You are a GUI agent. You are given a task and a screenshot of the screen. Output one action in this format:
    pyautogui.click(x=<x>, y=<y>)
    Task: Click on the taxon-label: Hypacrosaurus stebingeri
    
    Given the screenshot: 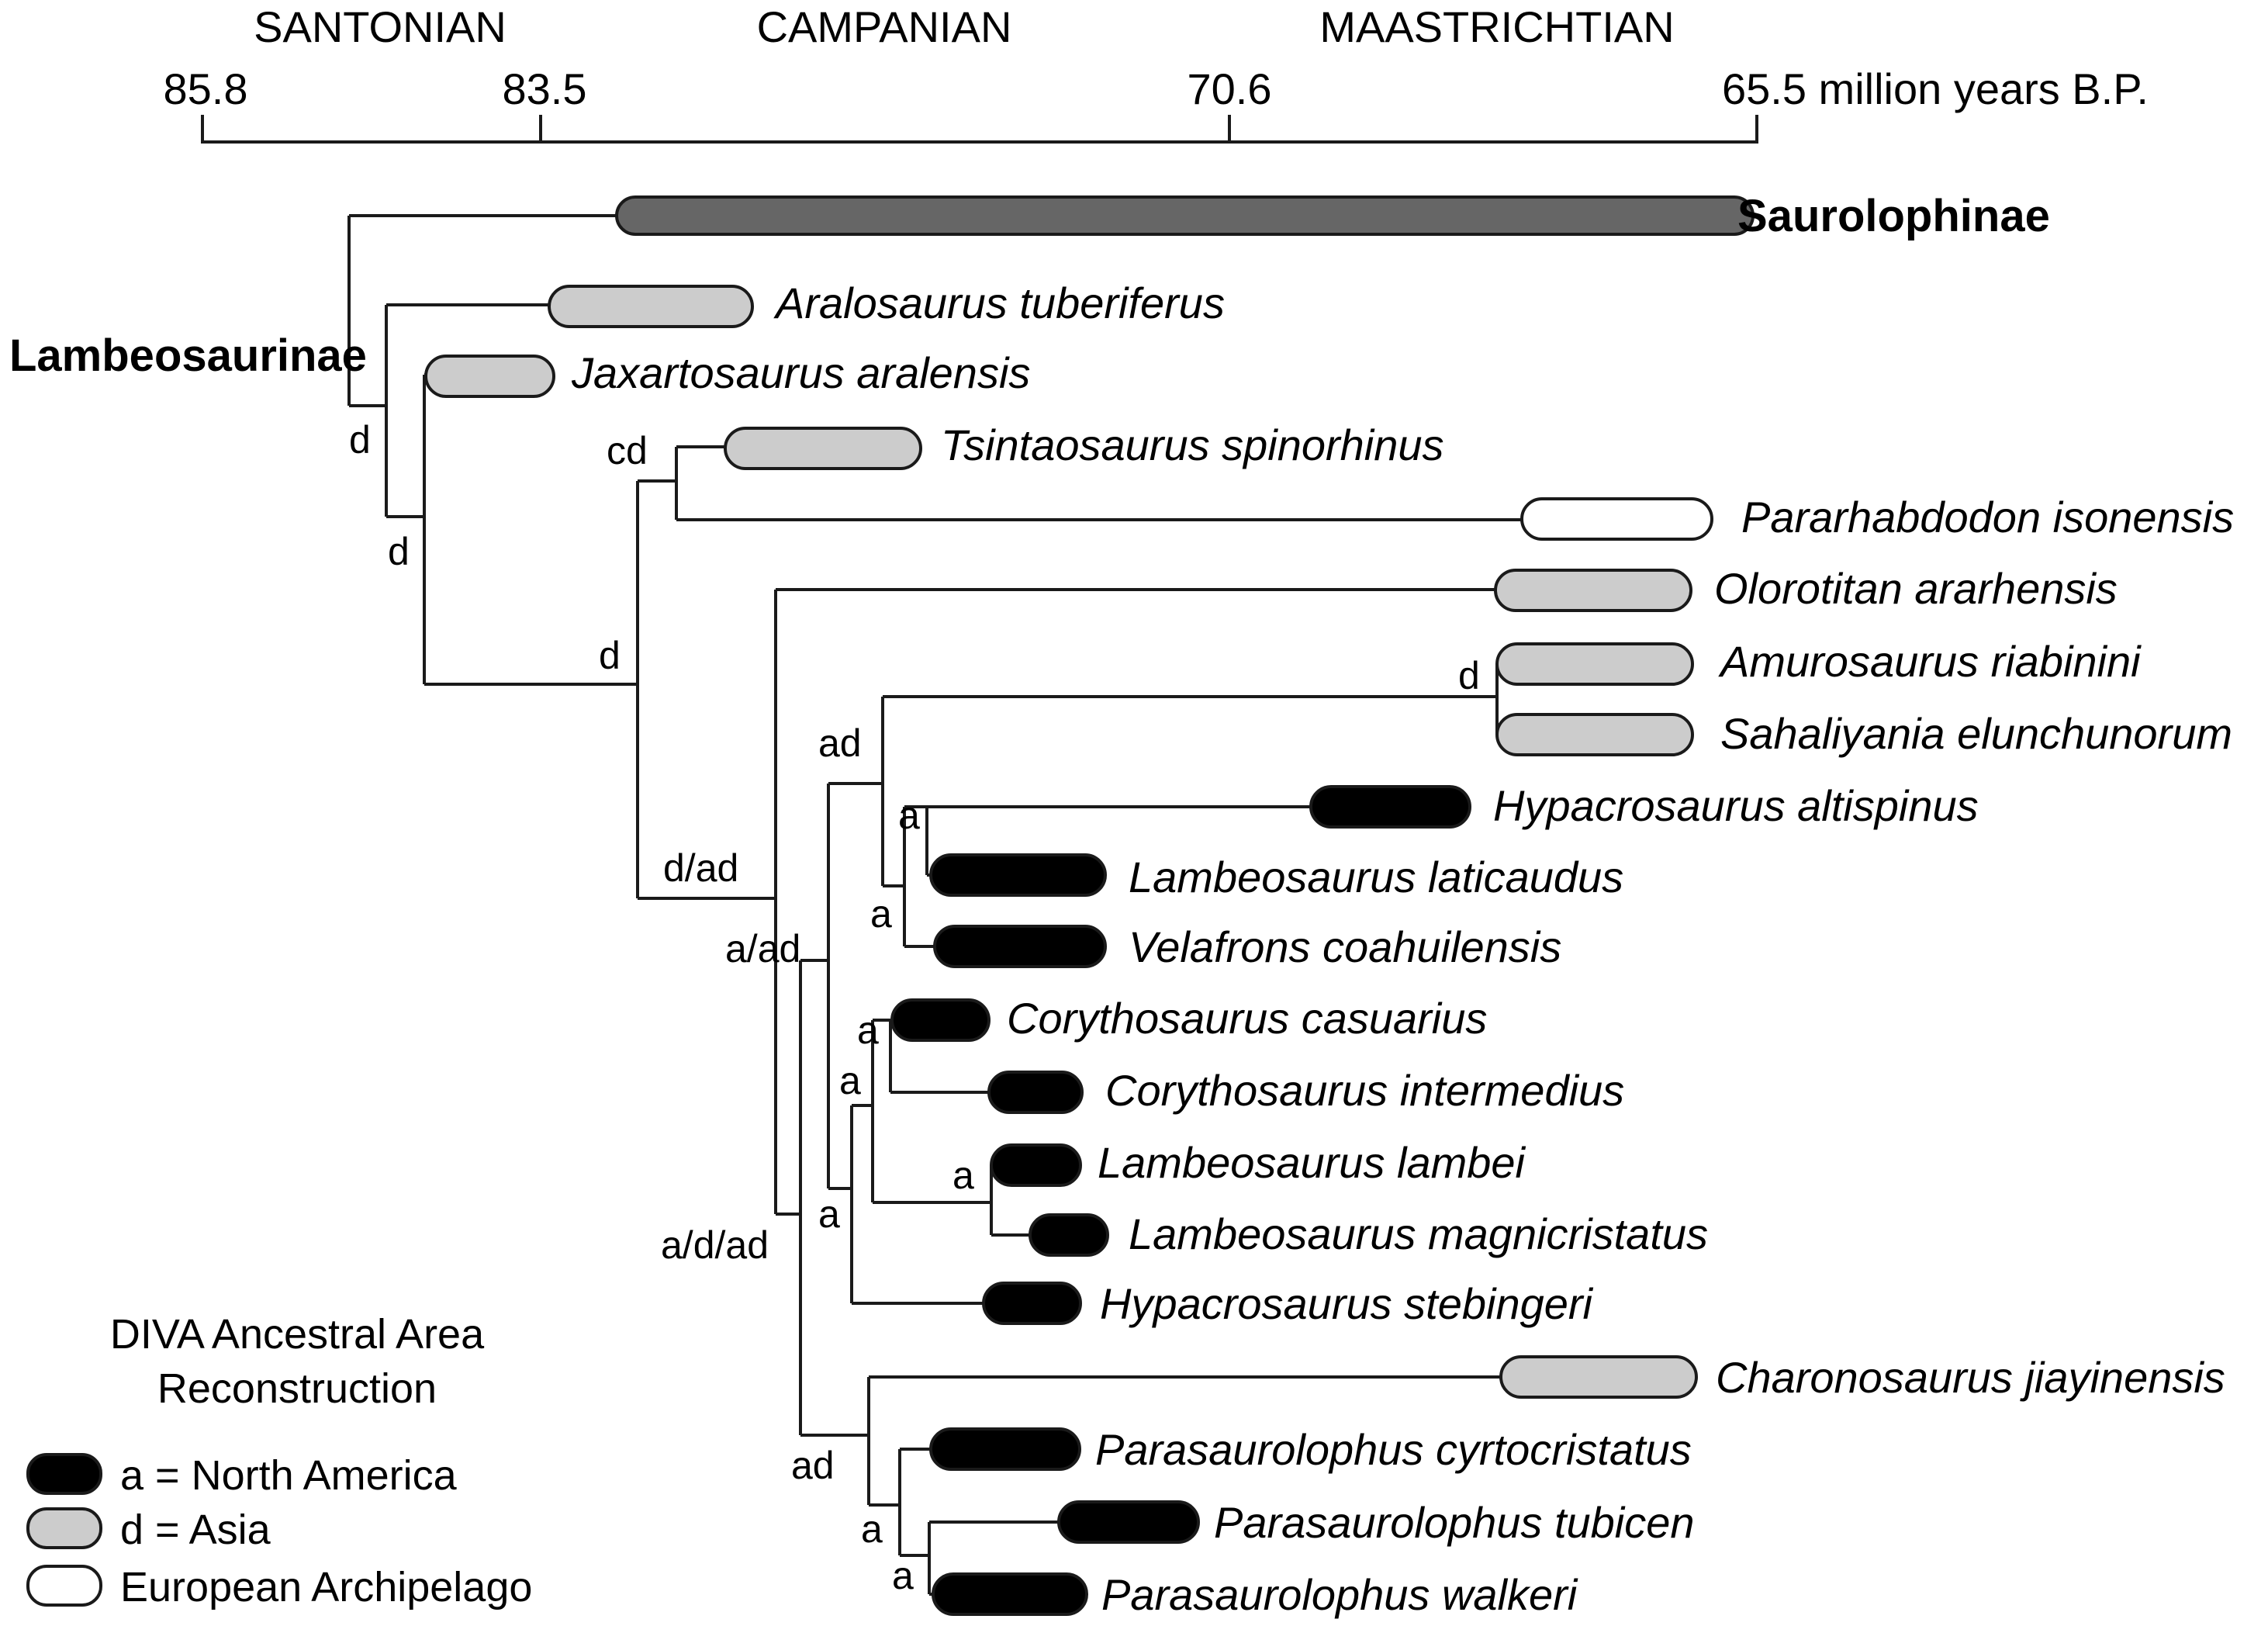 What is the action you would take?
    pyautogui.click(x=1347, y=1303)
    